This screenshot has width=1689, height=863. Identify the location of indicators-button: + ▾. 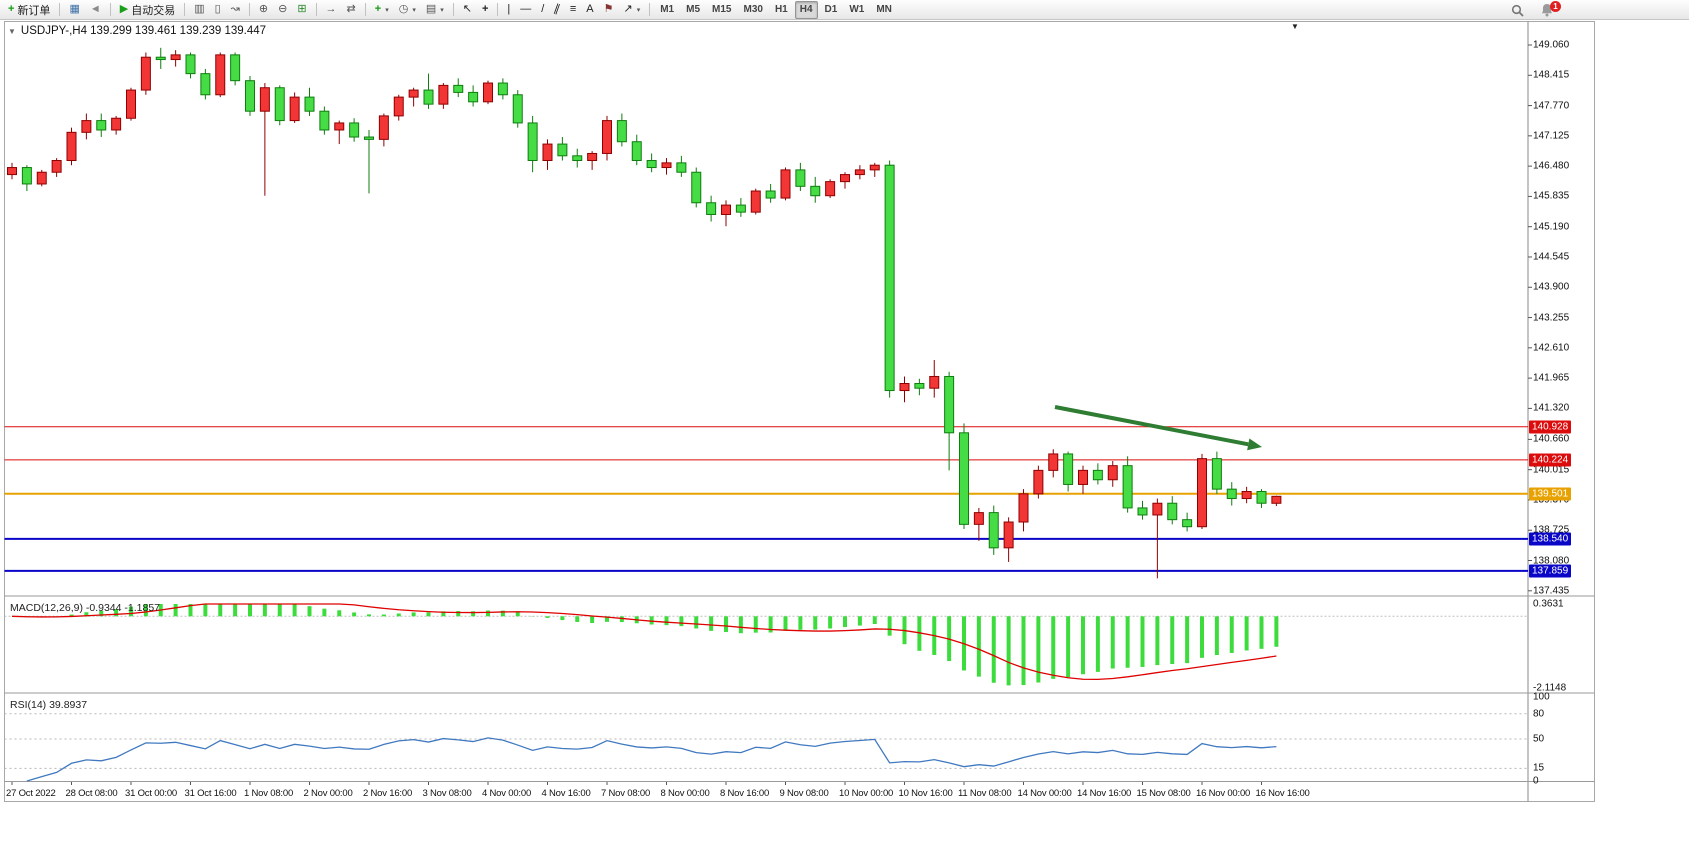
(382, 10).